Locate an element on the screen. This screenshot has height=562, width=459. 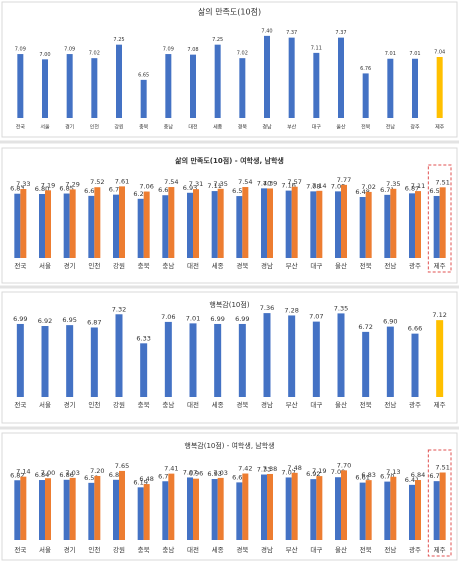
value-label: 6.92 is located at coordinates (313, 474).